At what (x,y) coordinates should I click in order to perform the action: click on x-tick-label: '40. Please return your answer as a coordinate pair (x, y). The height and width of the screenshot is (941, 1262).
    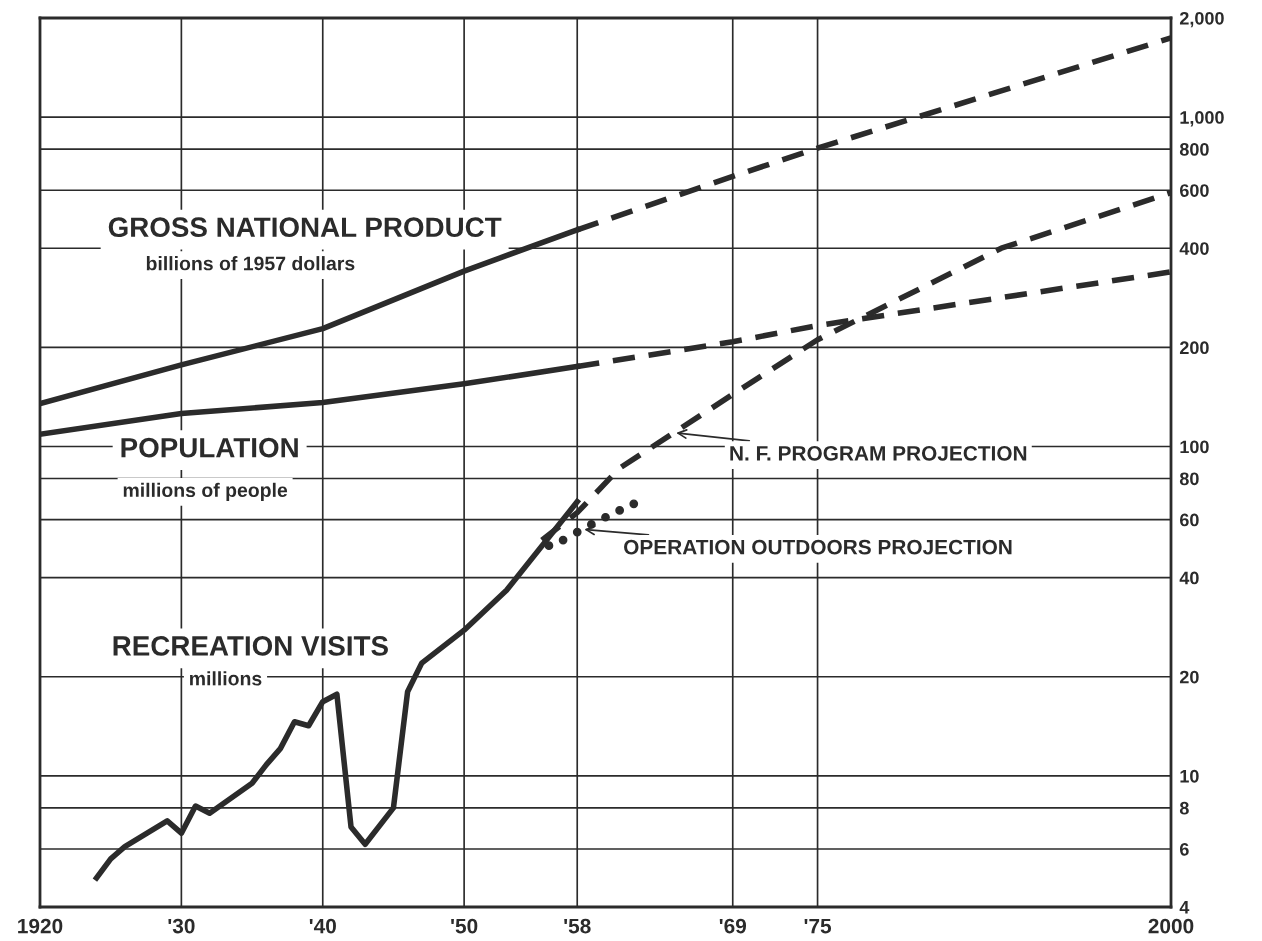
    Looking at the image, I should click on (322, 926).